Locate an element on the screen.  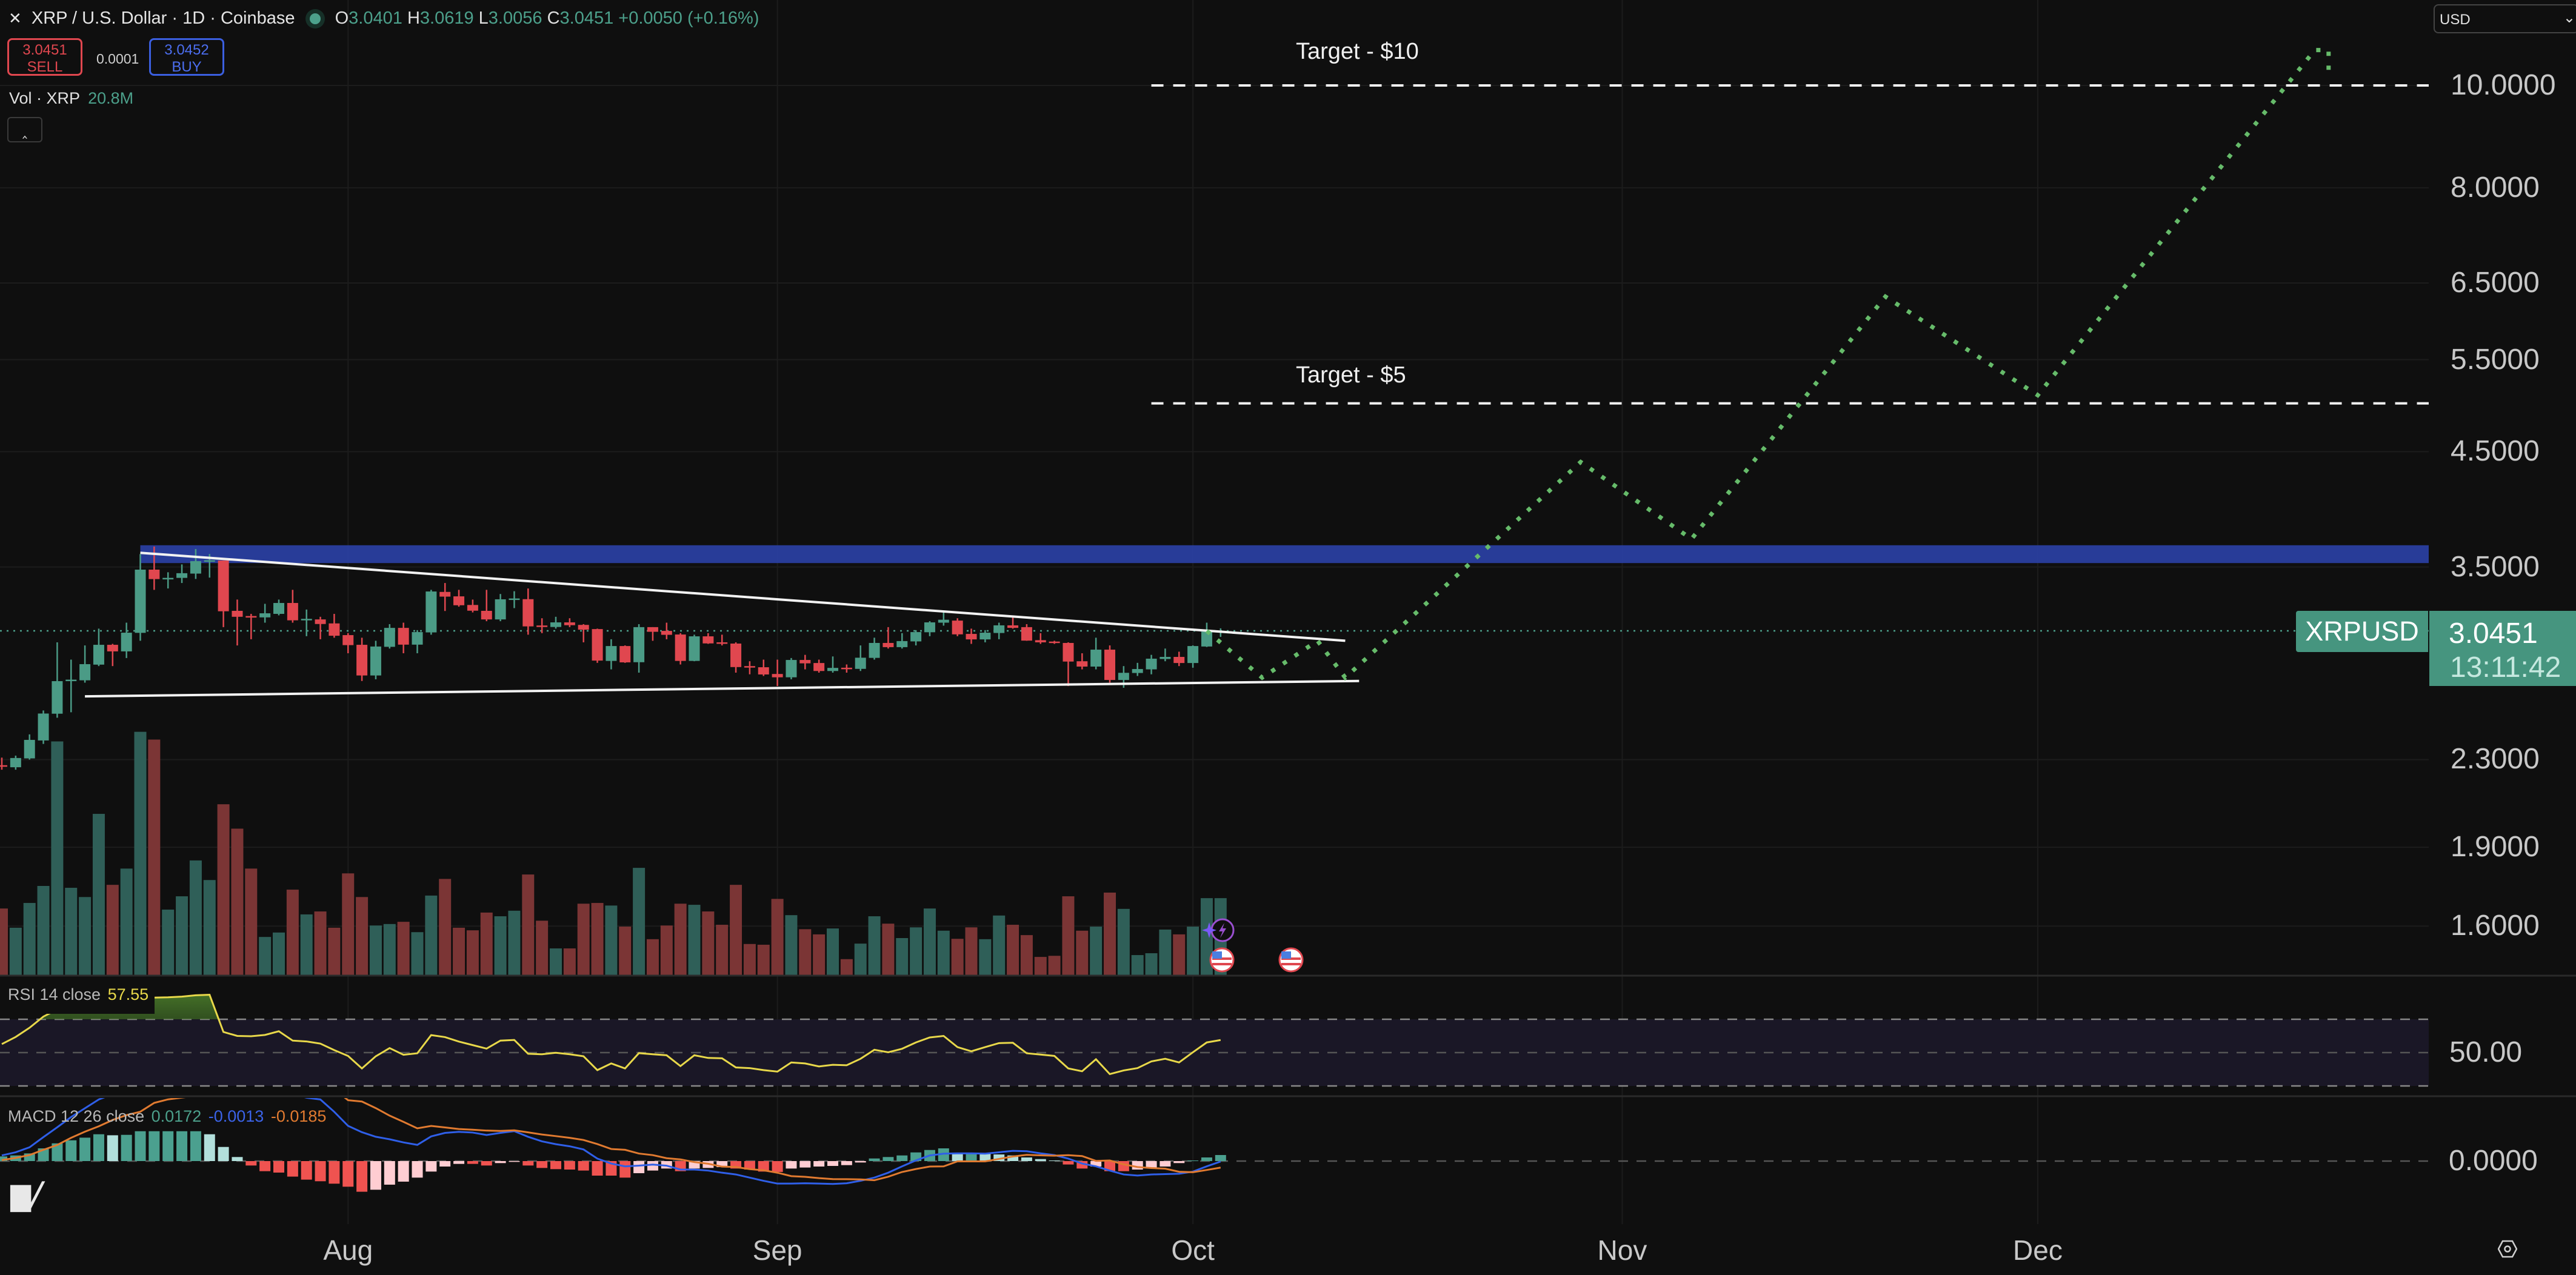
last-price-value: 3.0451 is located at coordinates (2494, 634).